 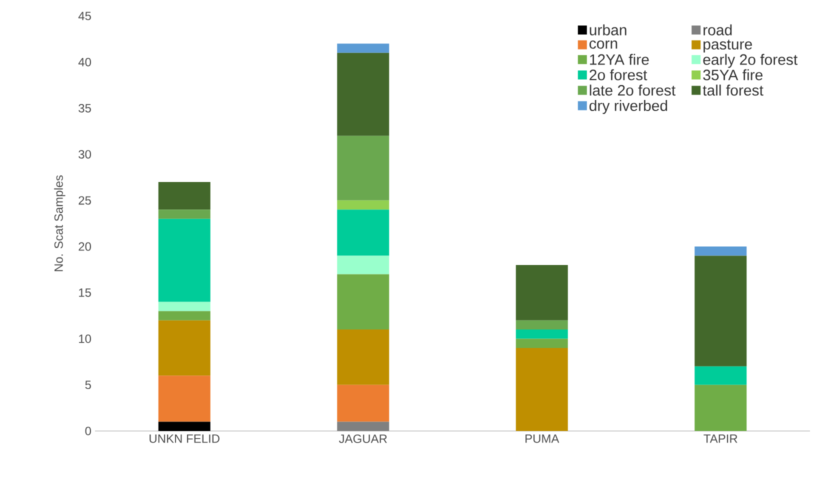 I want to click on y-tick-label: 20, so click(x=85, y=246).